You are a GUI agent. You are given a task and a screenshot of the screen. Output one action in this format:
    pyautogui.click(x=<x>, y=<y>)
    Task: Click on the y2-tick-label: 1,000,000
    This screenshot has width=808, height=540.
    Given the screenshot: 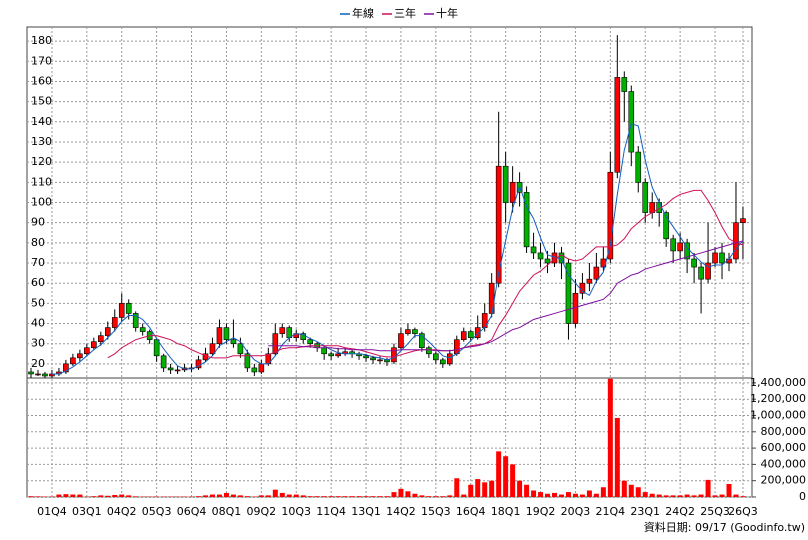 What is the action you would take?
    pyautogui.click(x=778, y=414)
    